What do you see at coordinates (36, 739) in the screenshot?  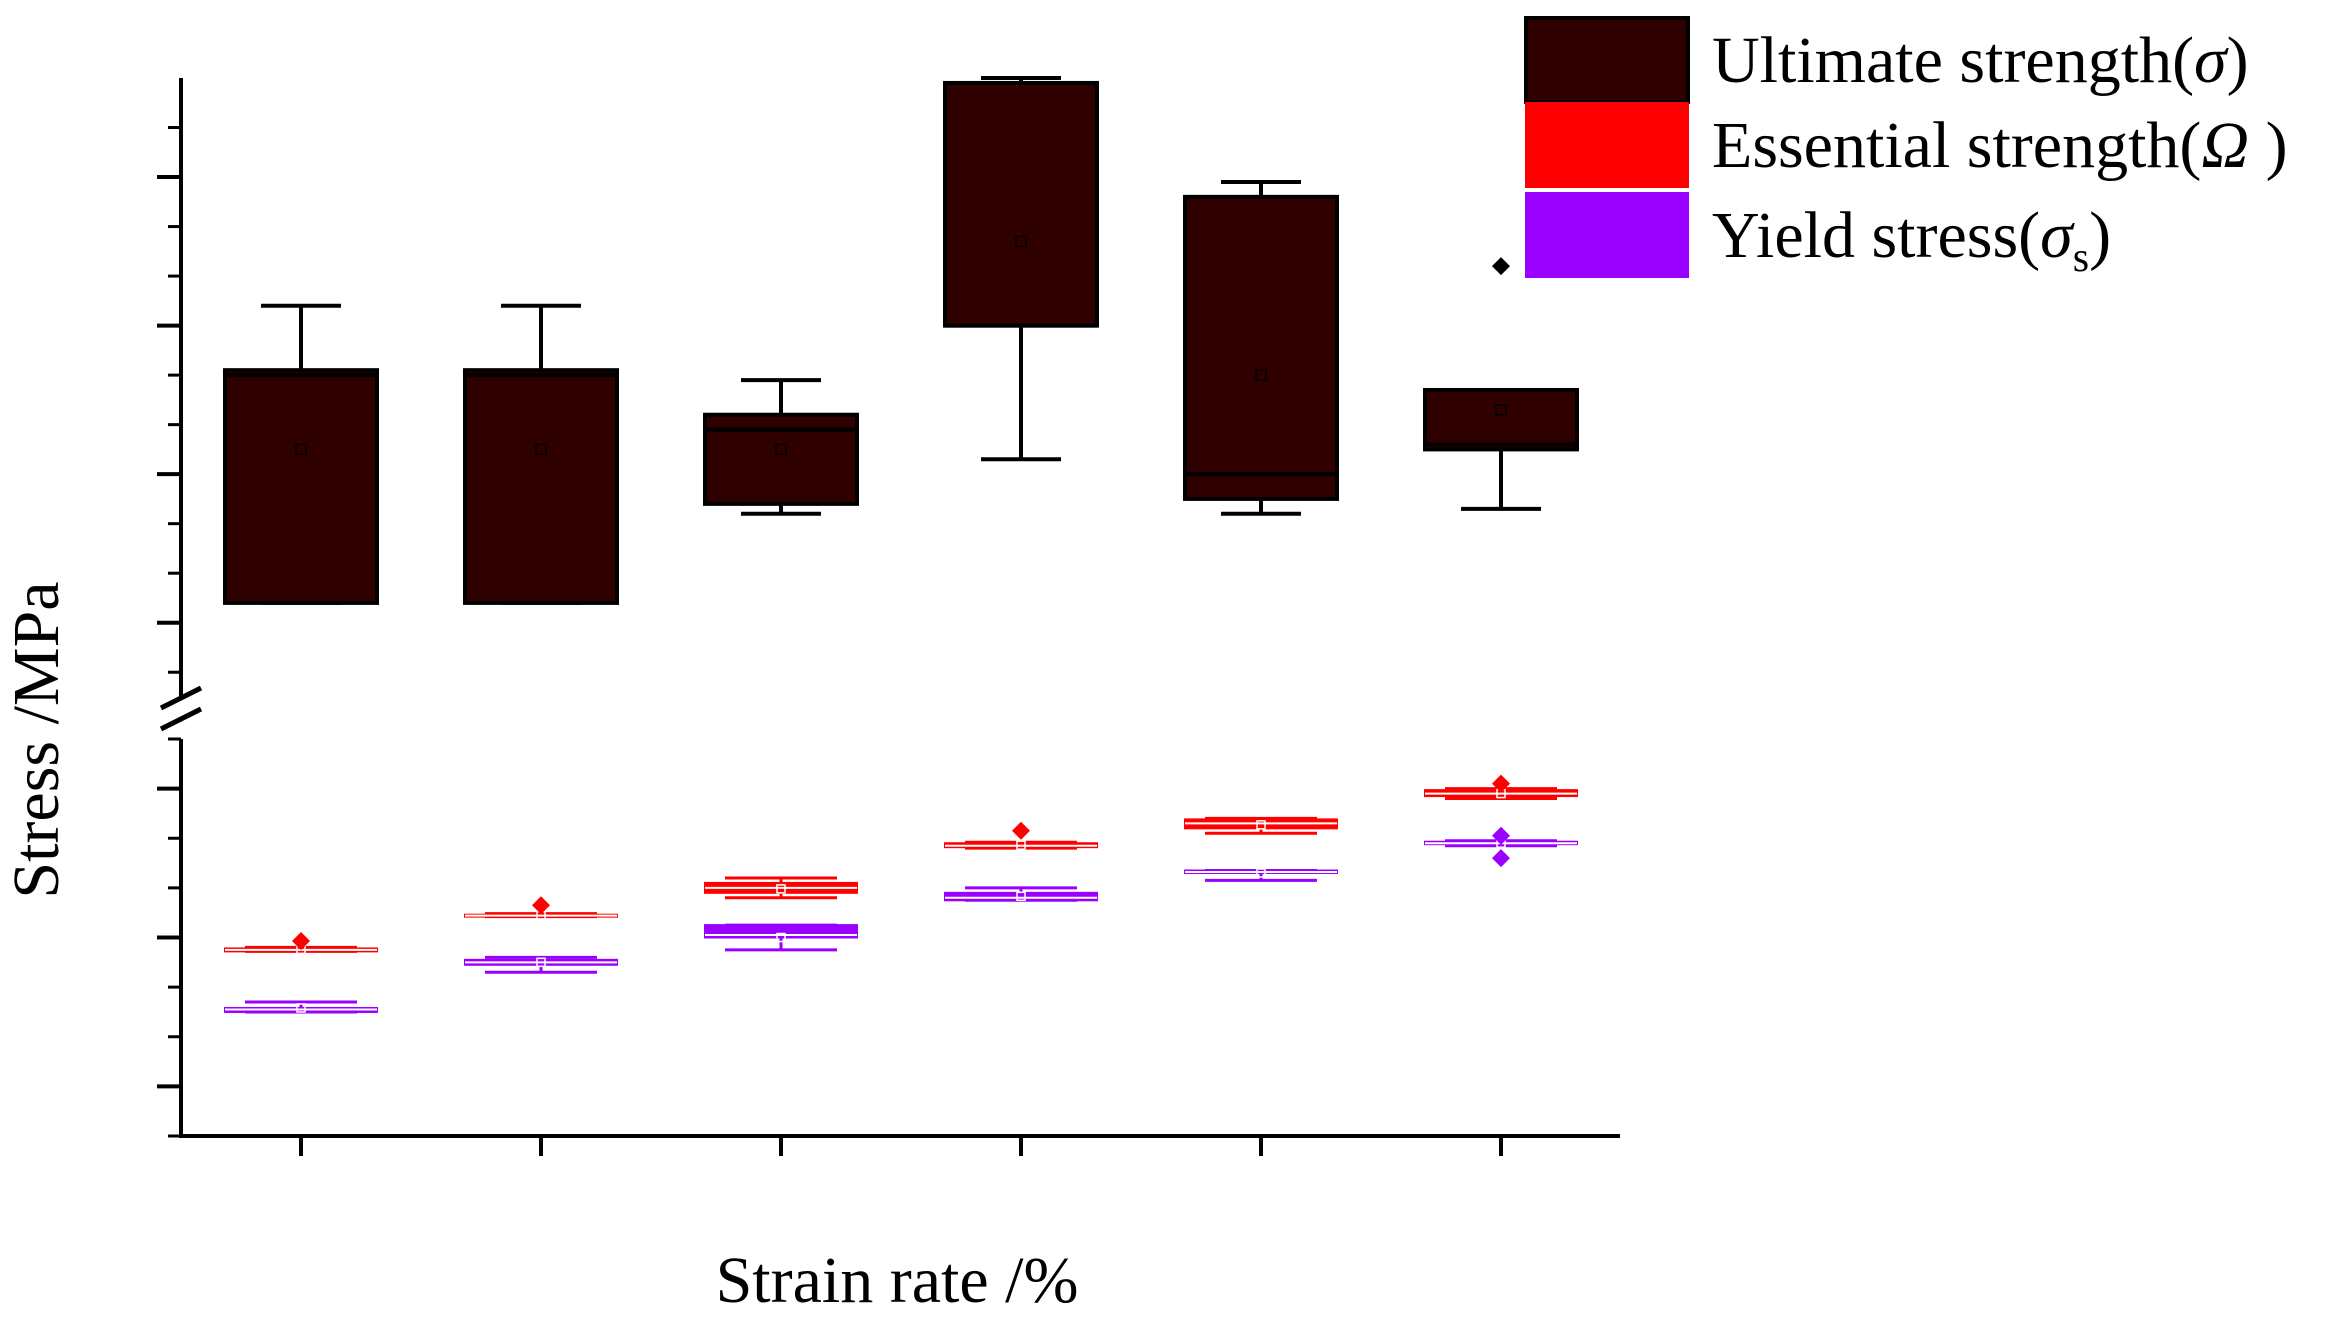 I see `y-axis-title: Stress /MPa` at bounding box center [36, 739].